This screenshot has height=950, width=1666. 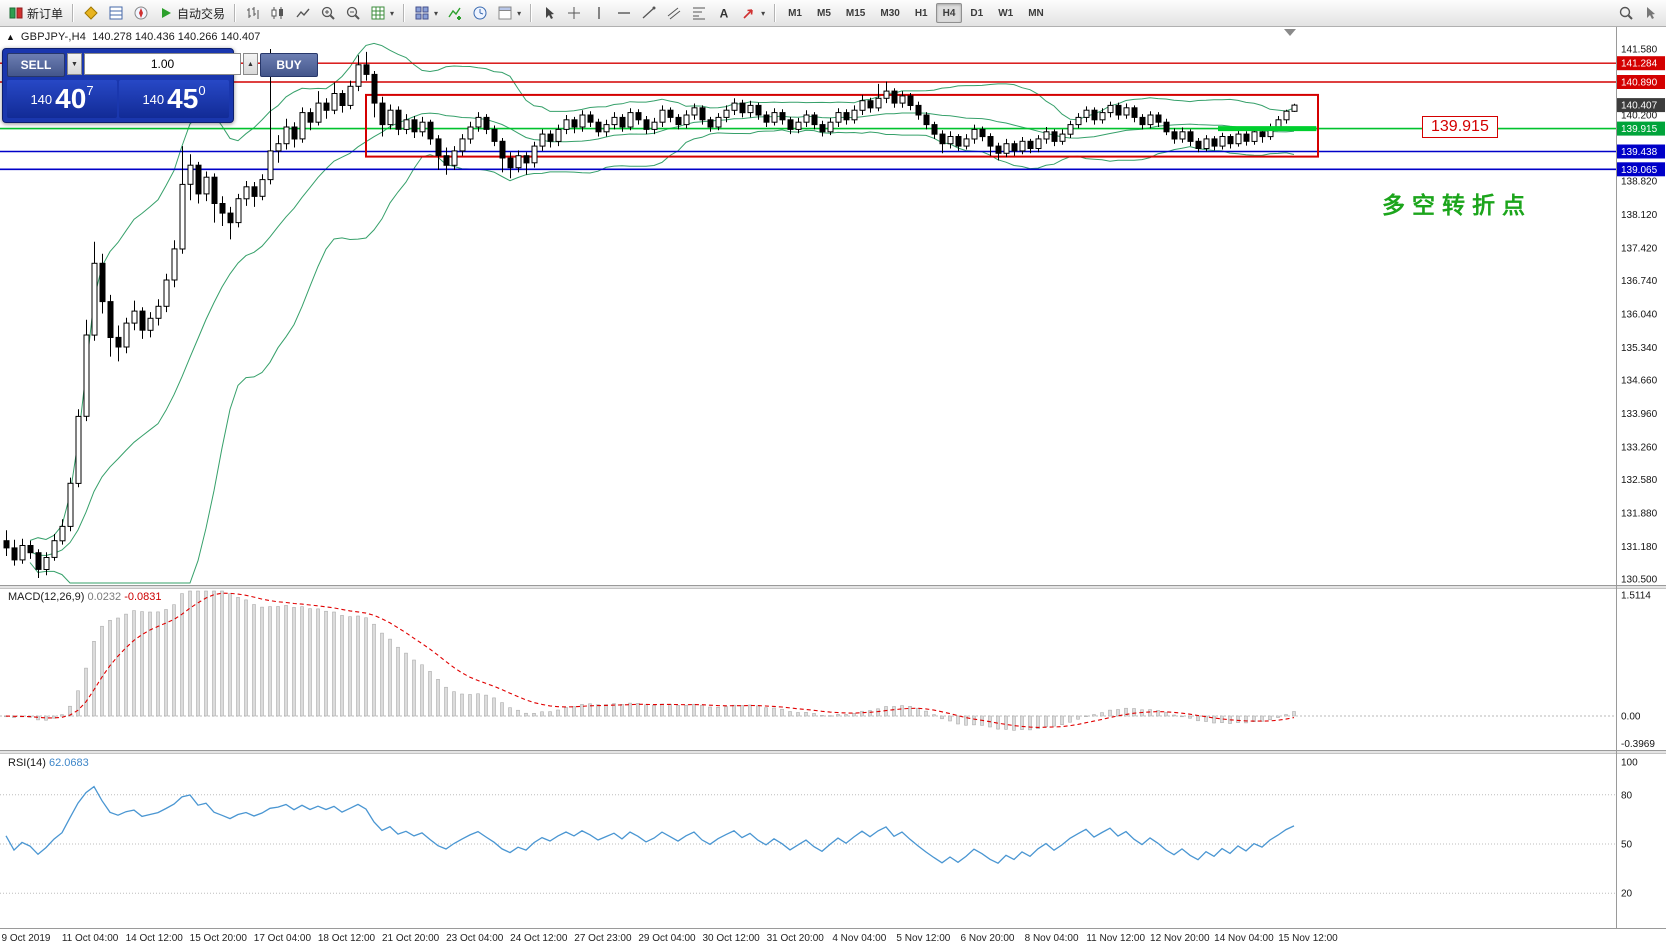 What do you see at coordinates (1639, 215) in the screenshot?
I see `svg-text: 138.120` at bounding box center [1639, 215].